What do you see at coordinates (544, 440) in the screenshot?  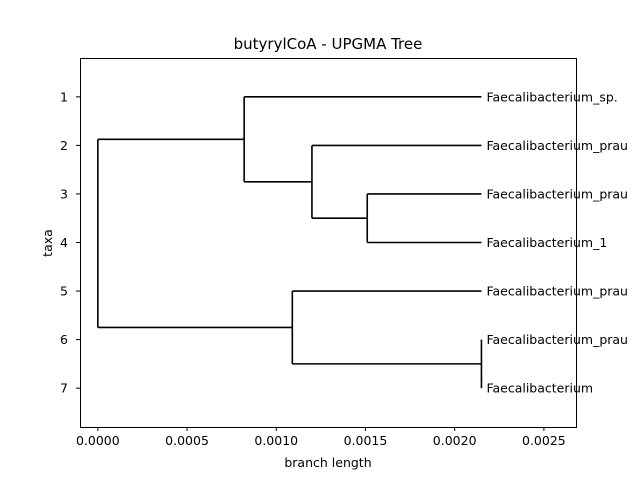 I see `x-tick-label: 0.0025` at bounding box center [544, 440].